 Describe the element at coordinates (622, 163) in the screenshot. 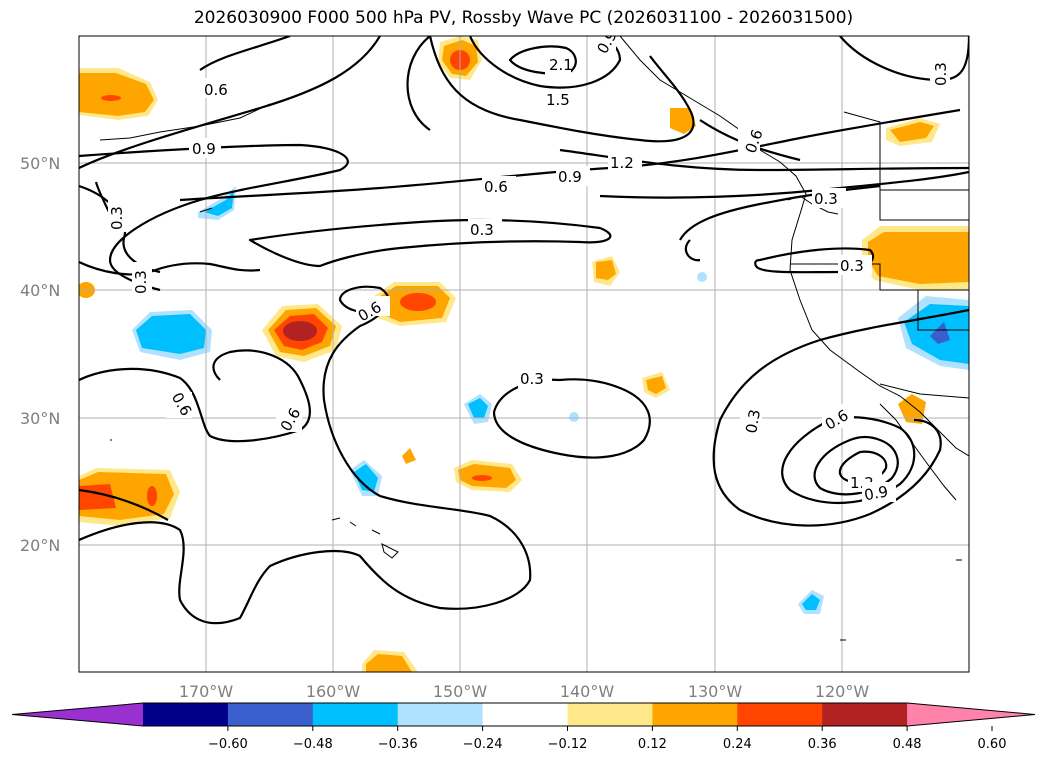

I see `contour-label: 1.2` at that location.